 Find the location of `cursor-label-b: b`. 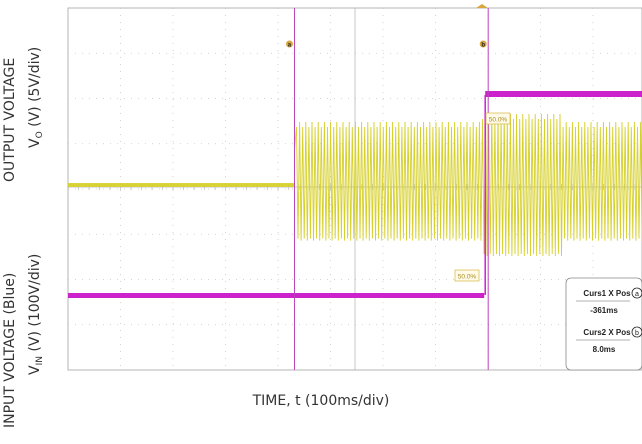

cursor-label-b: b is located at coordinates (483, 46).